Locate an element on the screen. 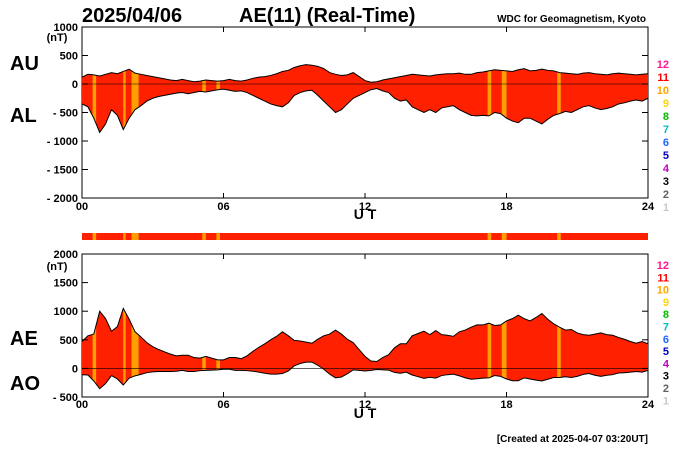  ae-ao-x-tick-label: 24 is located at coordinates (648, 405).